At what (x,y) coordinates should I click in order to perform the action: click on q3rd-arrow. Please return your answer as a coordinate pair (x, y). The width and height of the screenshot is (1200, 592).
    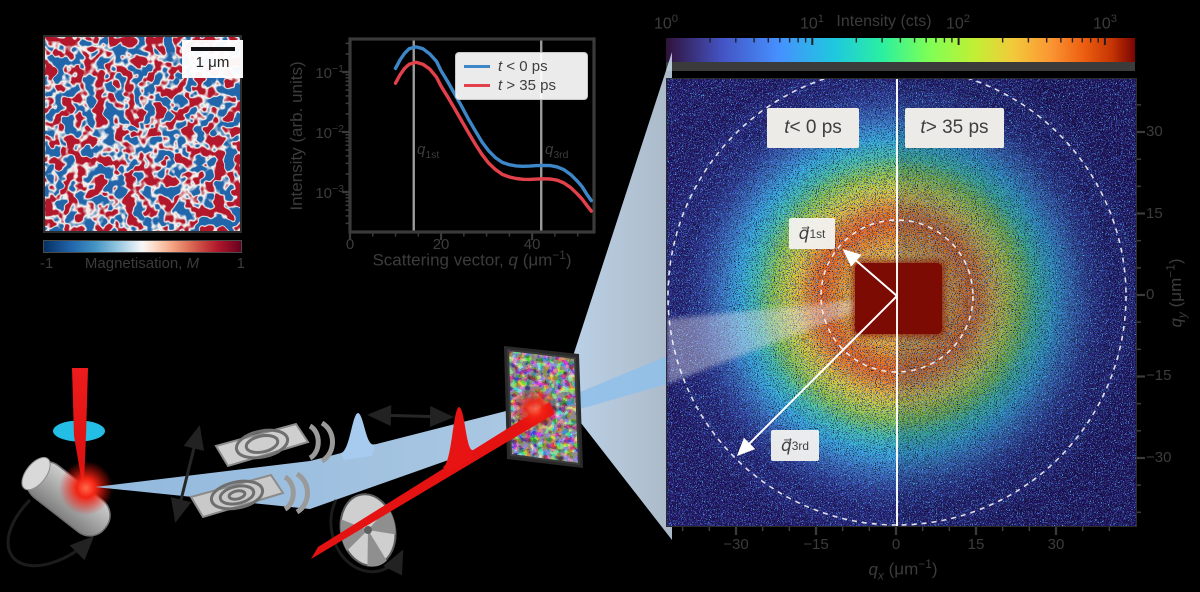
    Looking at the image, I should click on (817, 376).